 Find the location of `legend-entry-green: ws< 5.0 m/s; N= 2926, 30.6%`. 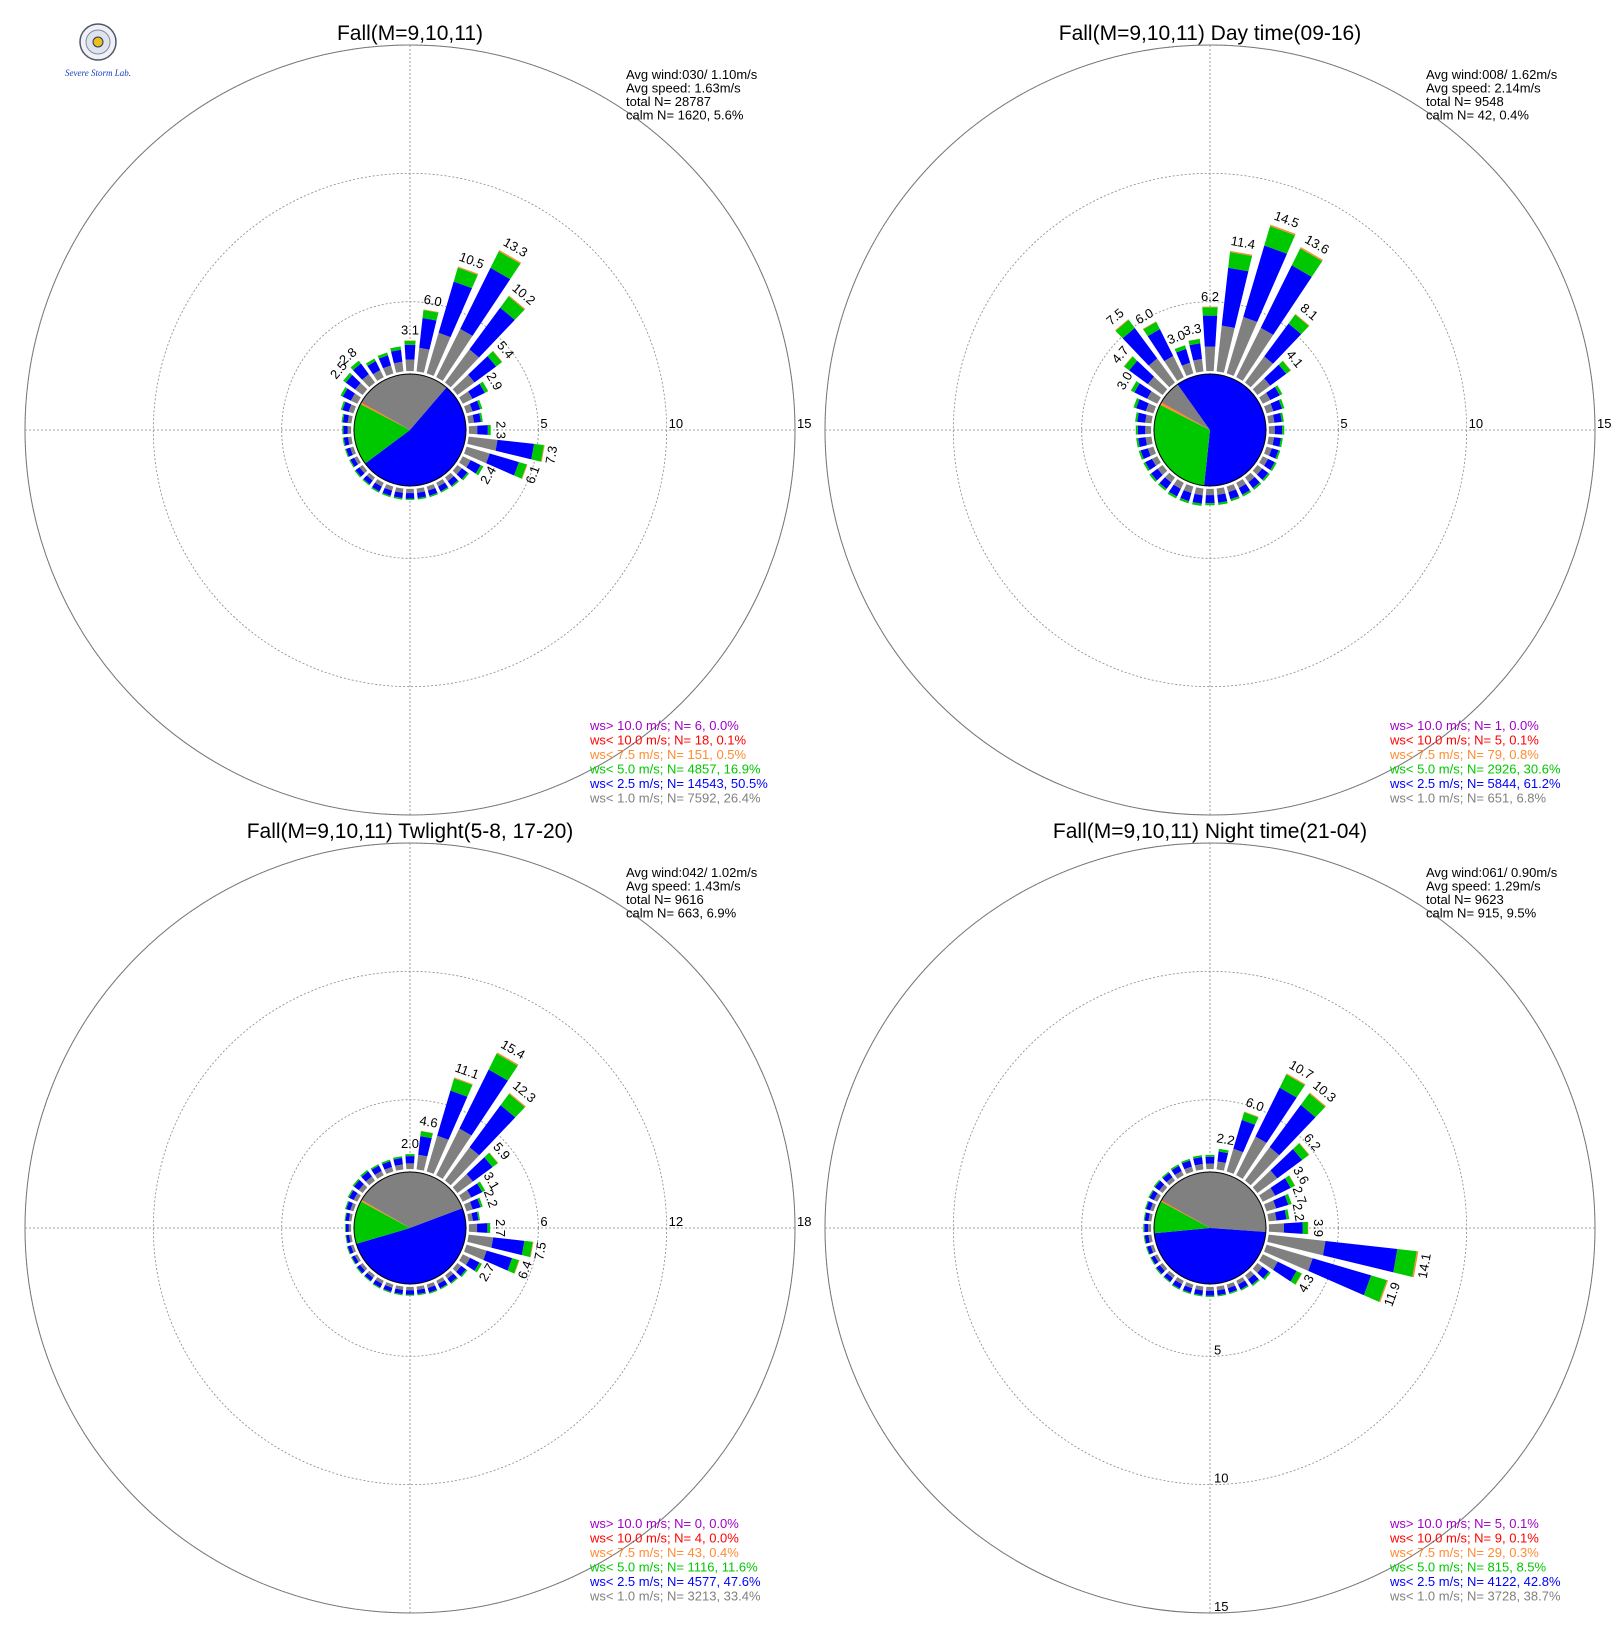

legend-entry-green: ws< 5.0 m/s; N= 2926, 30.6% is located at coordinates (1475, 769).